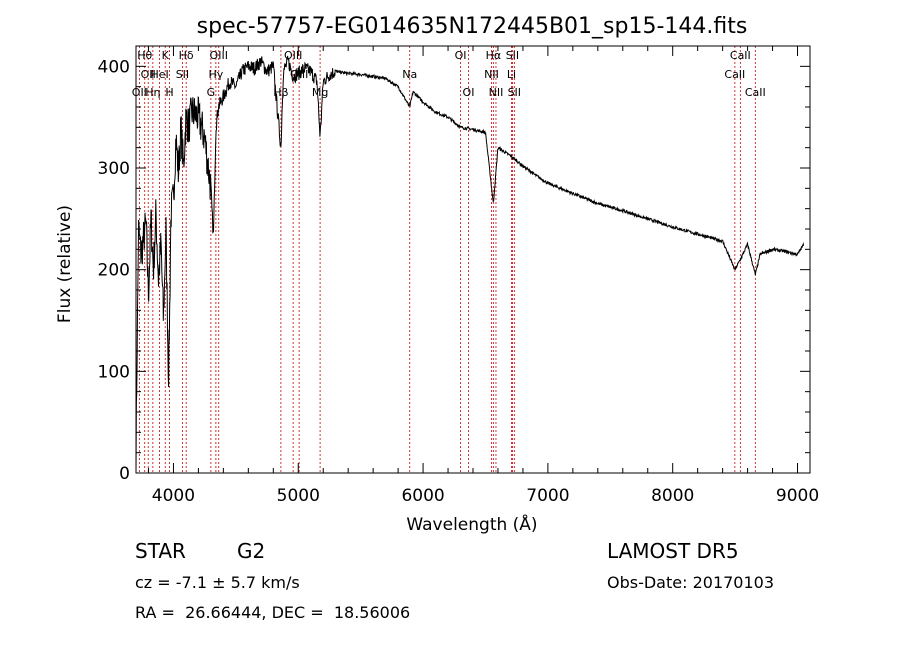 This screenshot has width=900, height=649. Describe the element at coordinates (672, 496) in the screenshot. I see `x-tick-label: 8000` at that location.